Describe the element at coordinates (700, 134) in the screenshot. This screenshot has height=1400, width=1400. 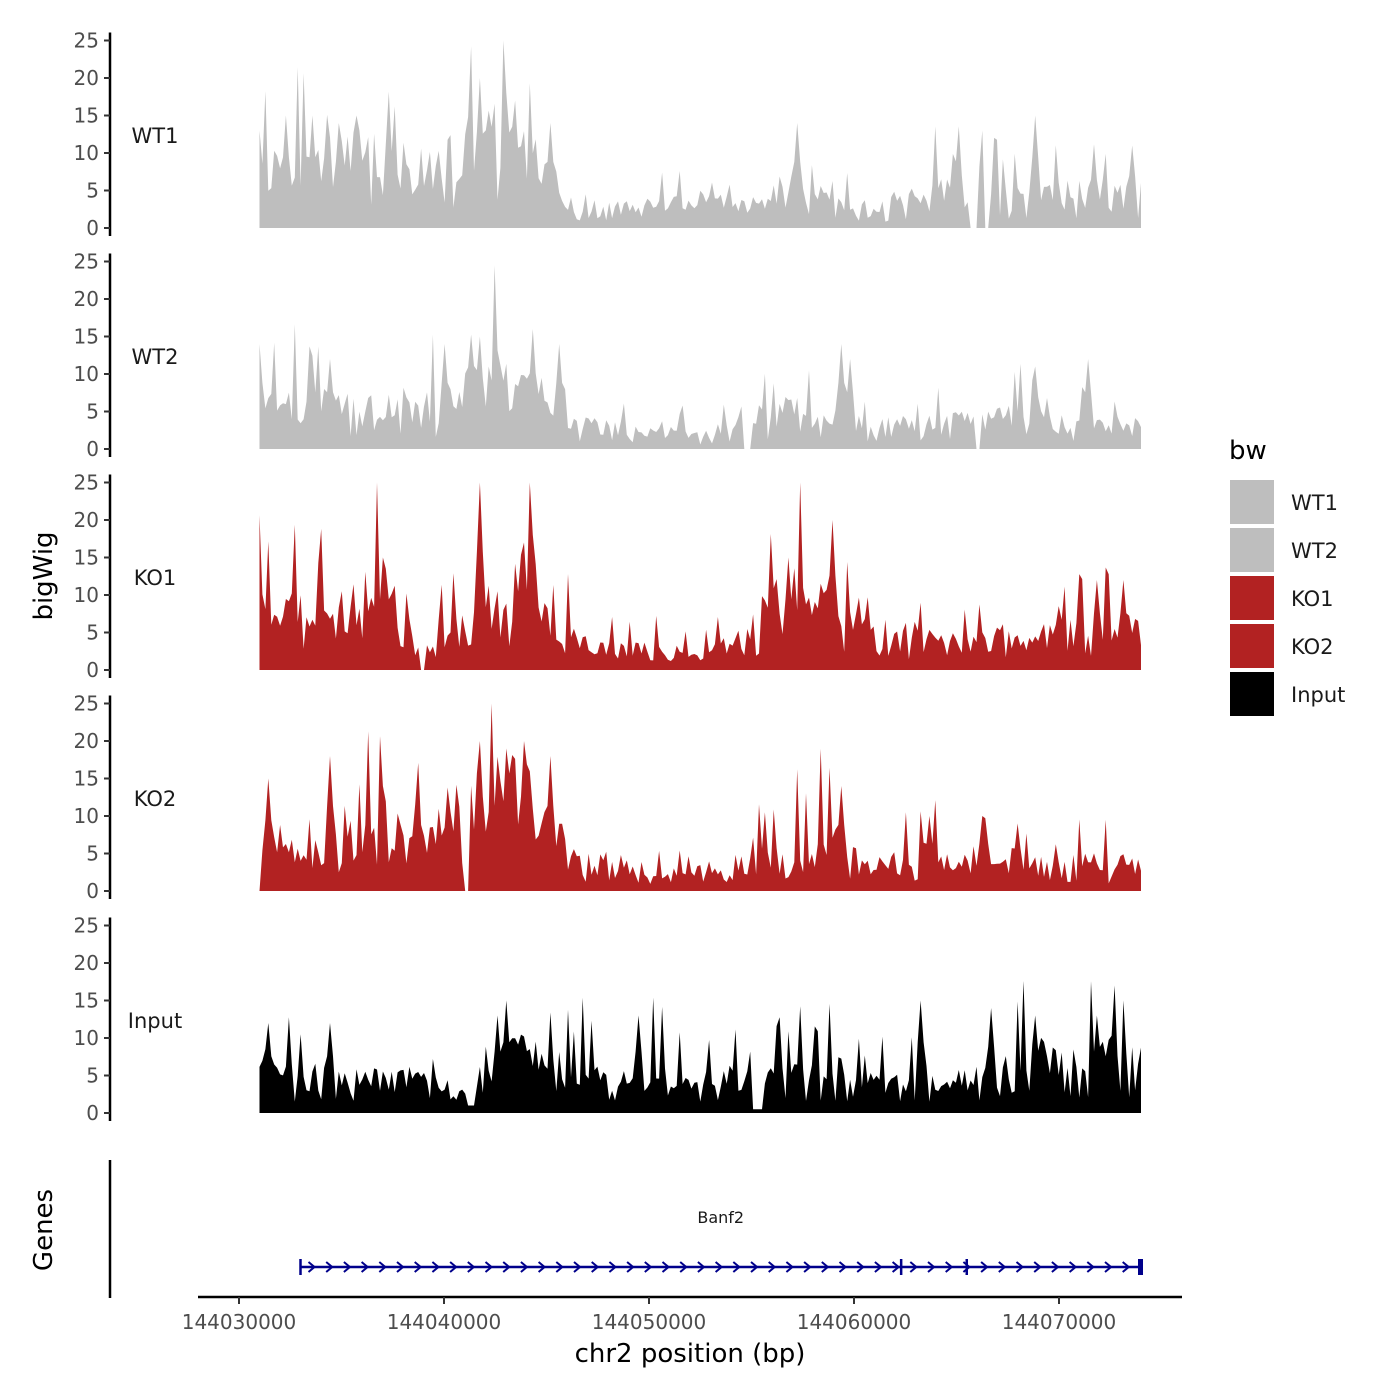
I see `signal-area-wt1` at that location.